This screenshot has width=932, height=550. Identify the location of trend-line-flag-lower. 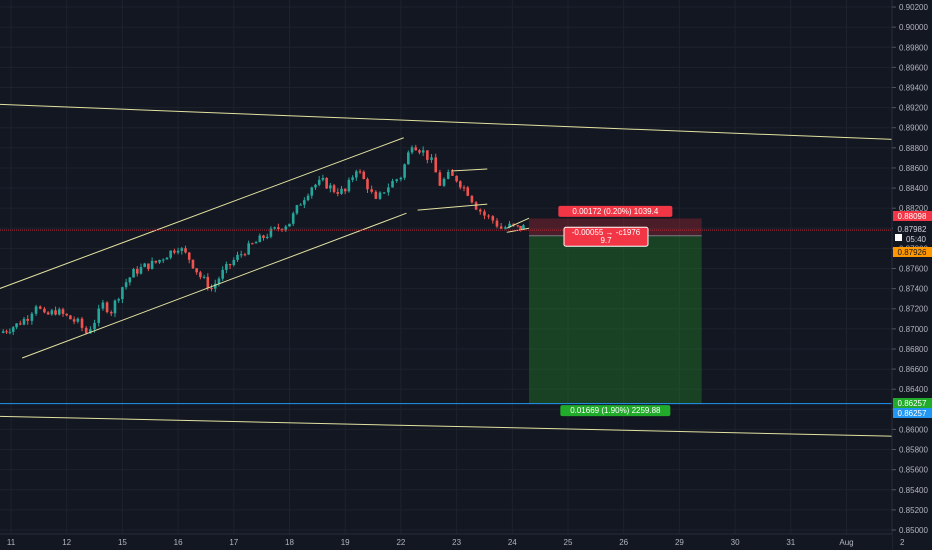
(452, 207).